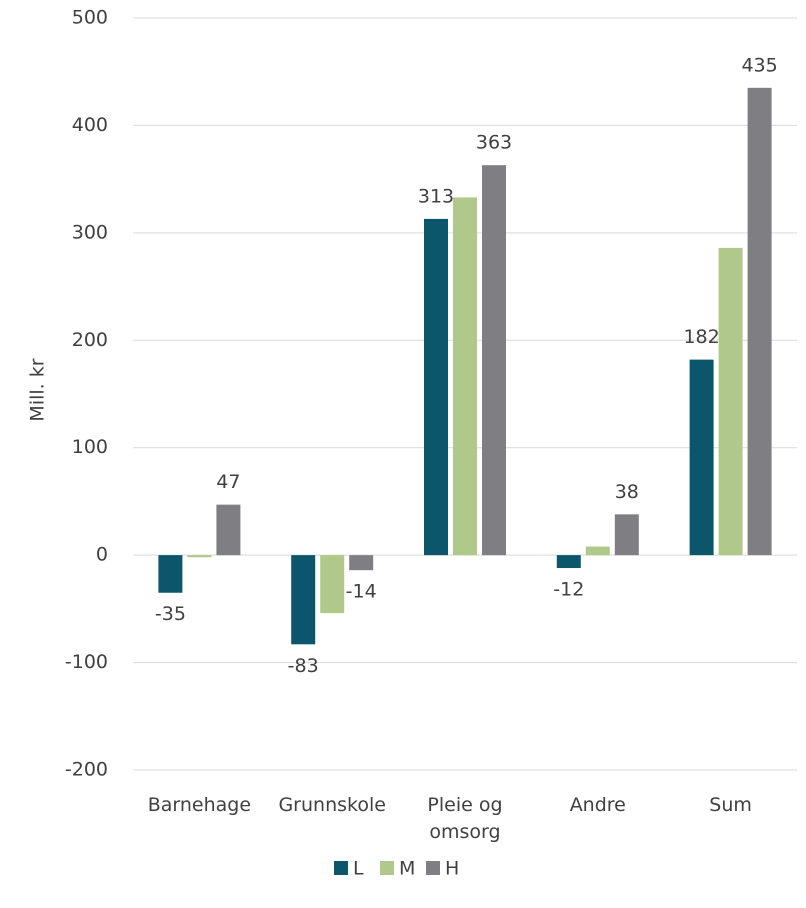  I want to click on x-tick-label: Pleie og omsorg, so click(465, 818).